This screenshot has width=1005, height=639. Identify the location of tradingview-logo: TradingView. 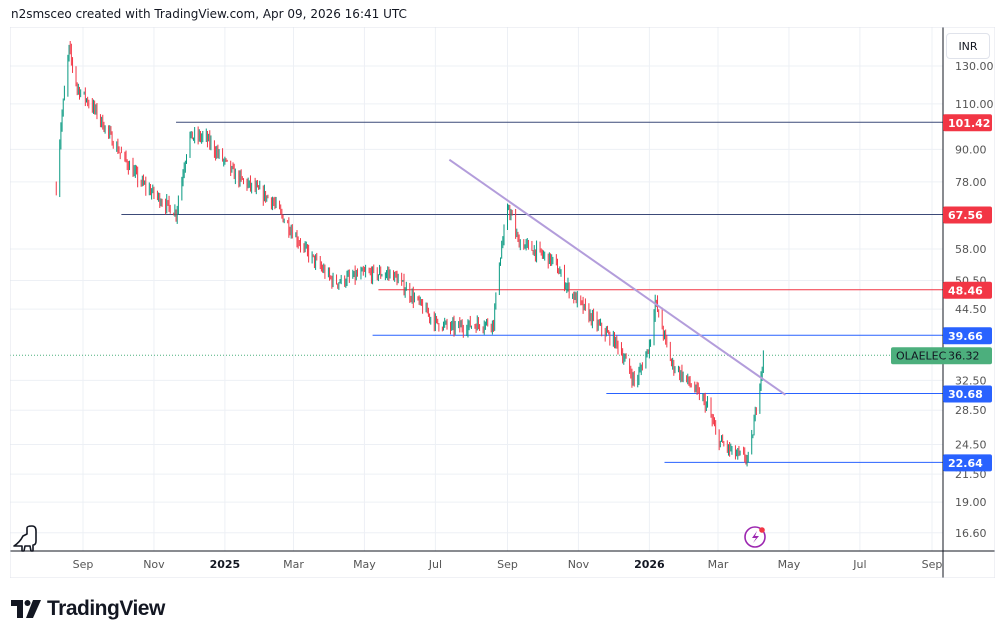
(88, 609).